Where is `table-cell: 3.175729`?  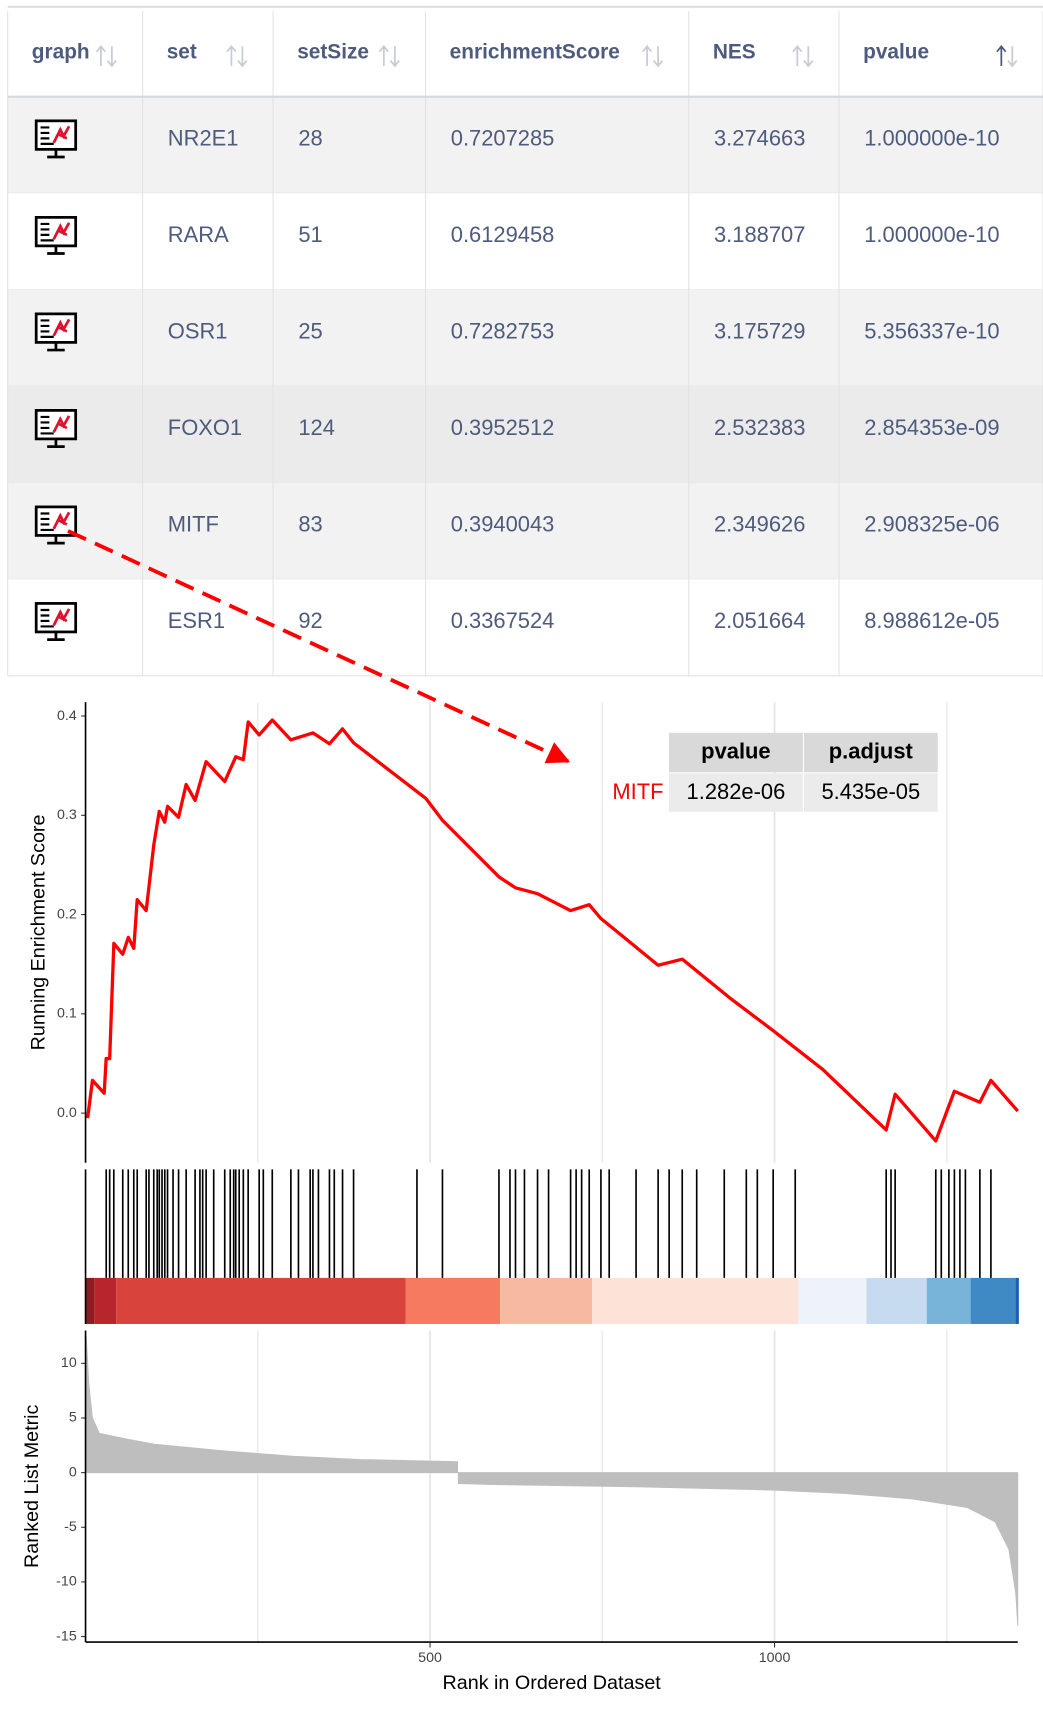 table-cell: 3.175729 is located at coordinates (759, 330).